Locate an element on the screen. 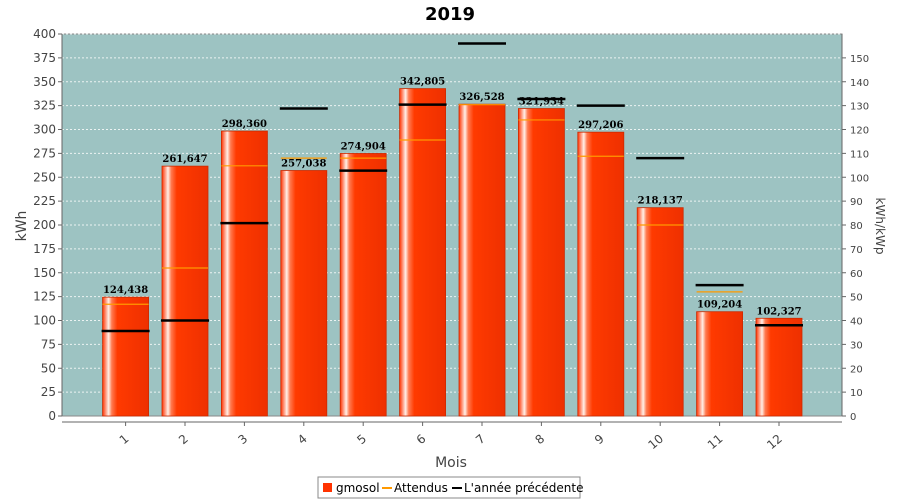 This screenshot has width=900, height=504. y2-tick-label: 90 is located at coordinates (856, 202).